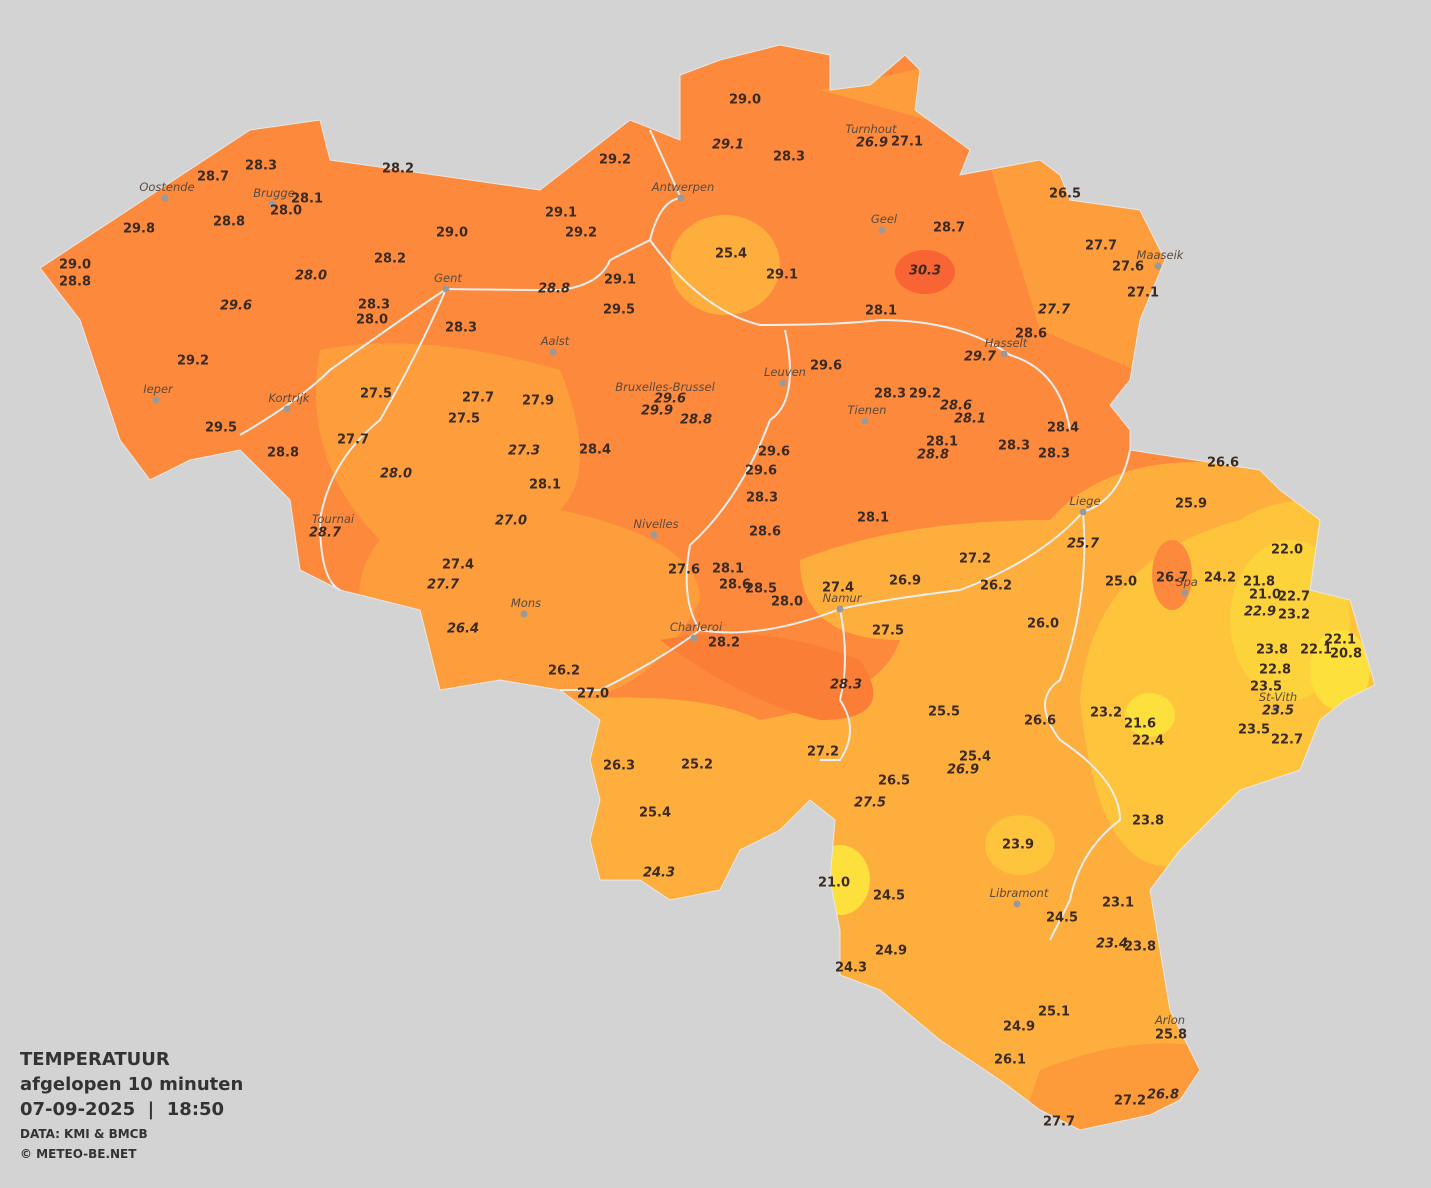 This screenshot has width=1431, height=1188. I want to click on temperature-reading: 24.9, so click(1019, 1027).